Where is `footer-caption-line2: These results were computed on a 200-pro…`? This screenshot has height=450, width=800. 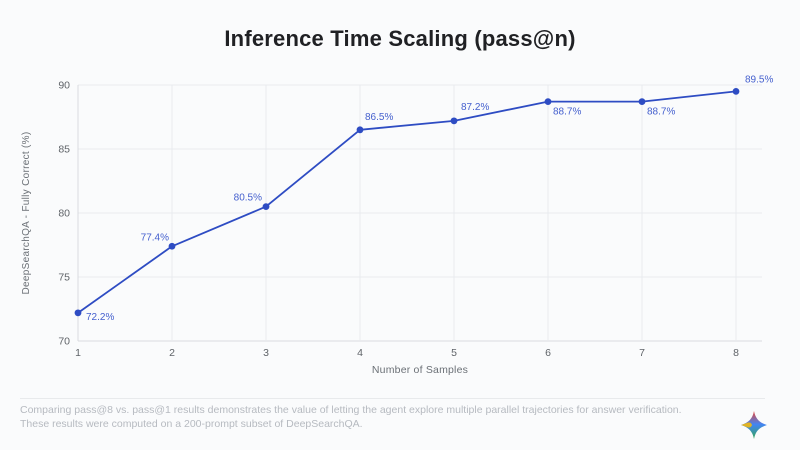 footer-caption-line2: These results were computed on a 200-pro… is located at coordinates (191, 423).